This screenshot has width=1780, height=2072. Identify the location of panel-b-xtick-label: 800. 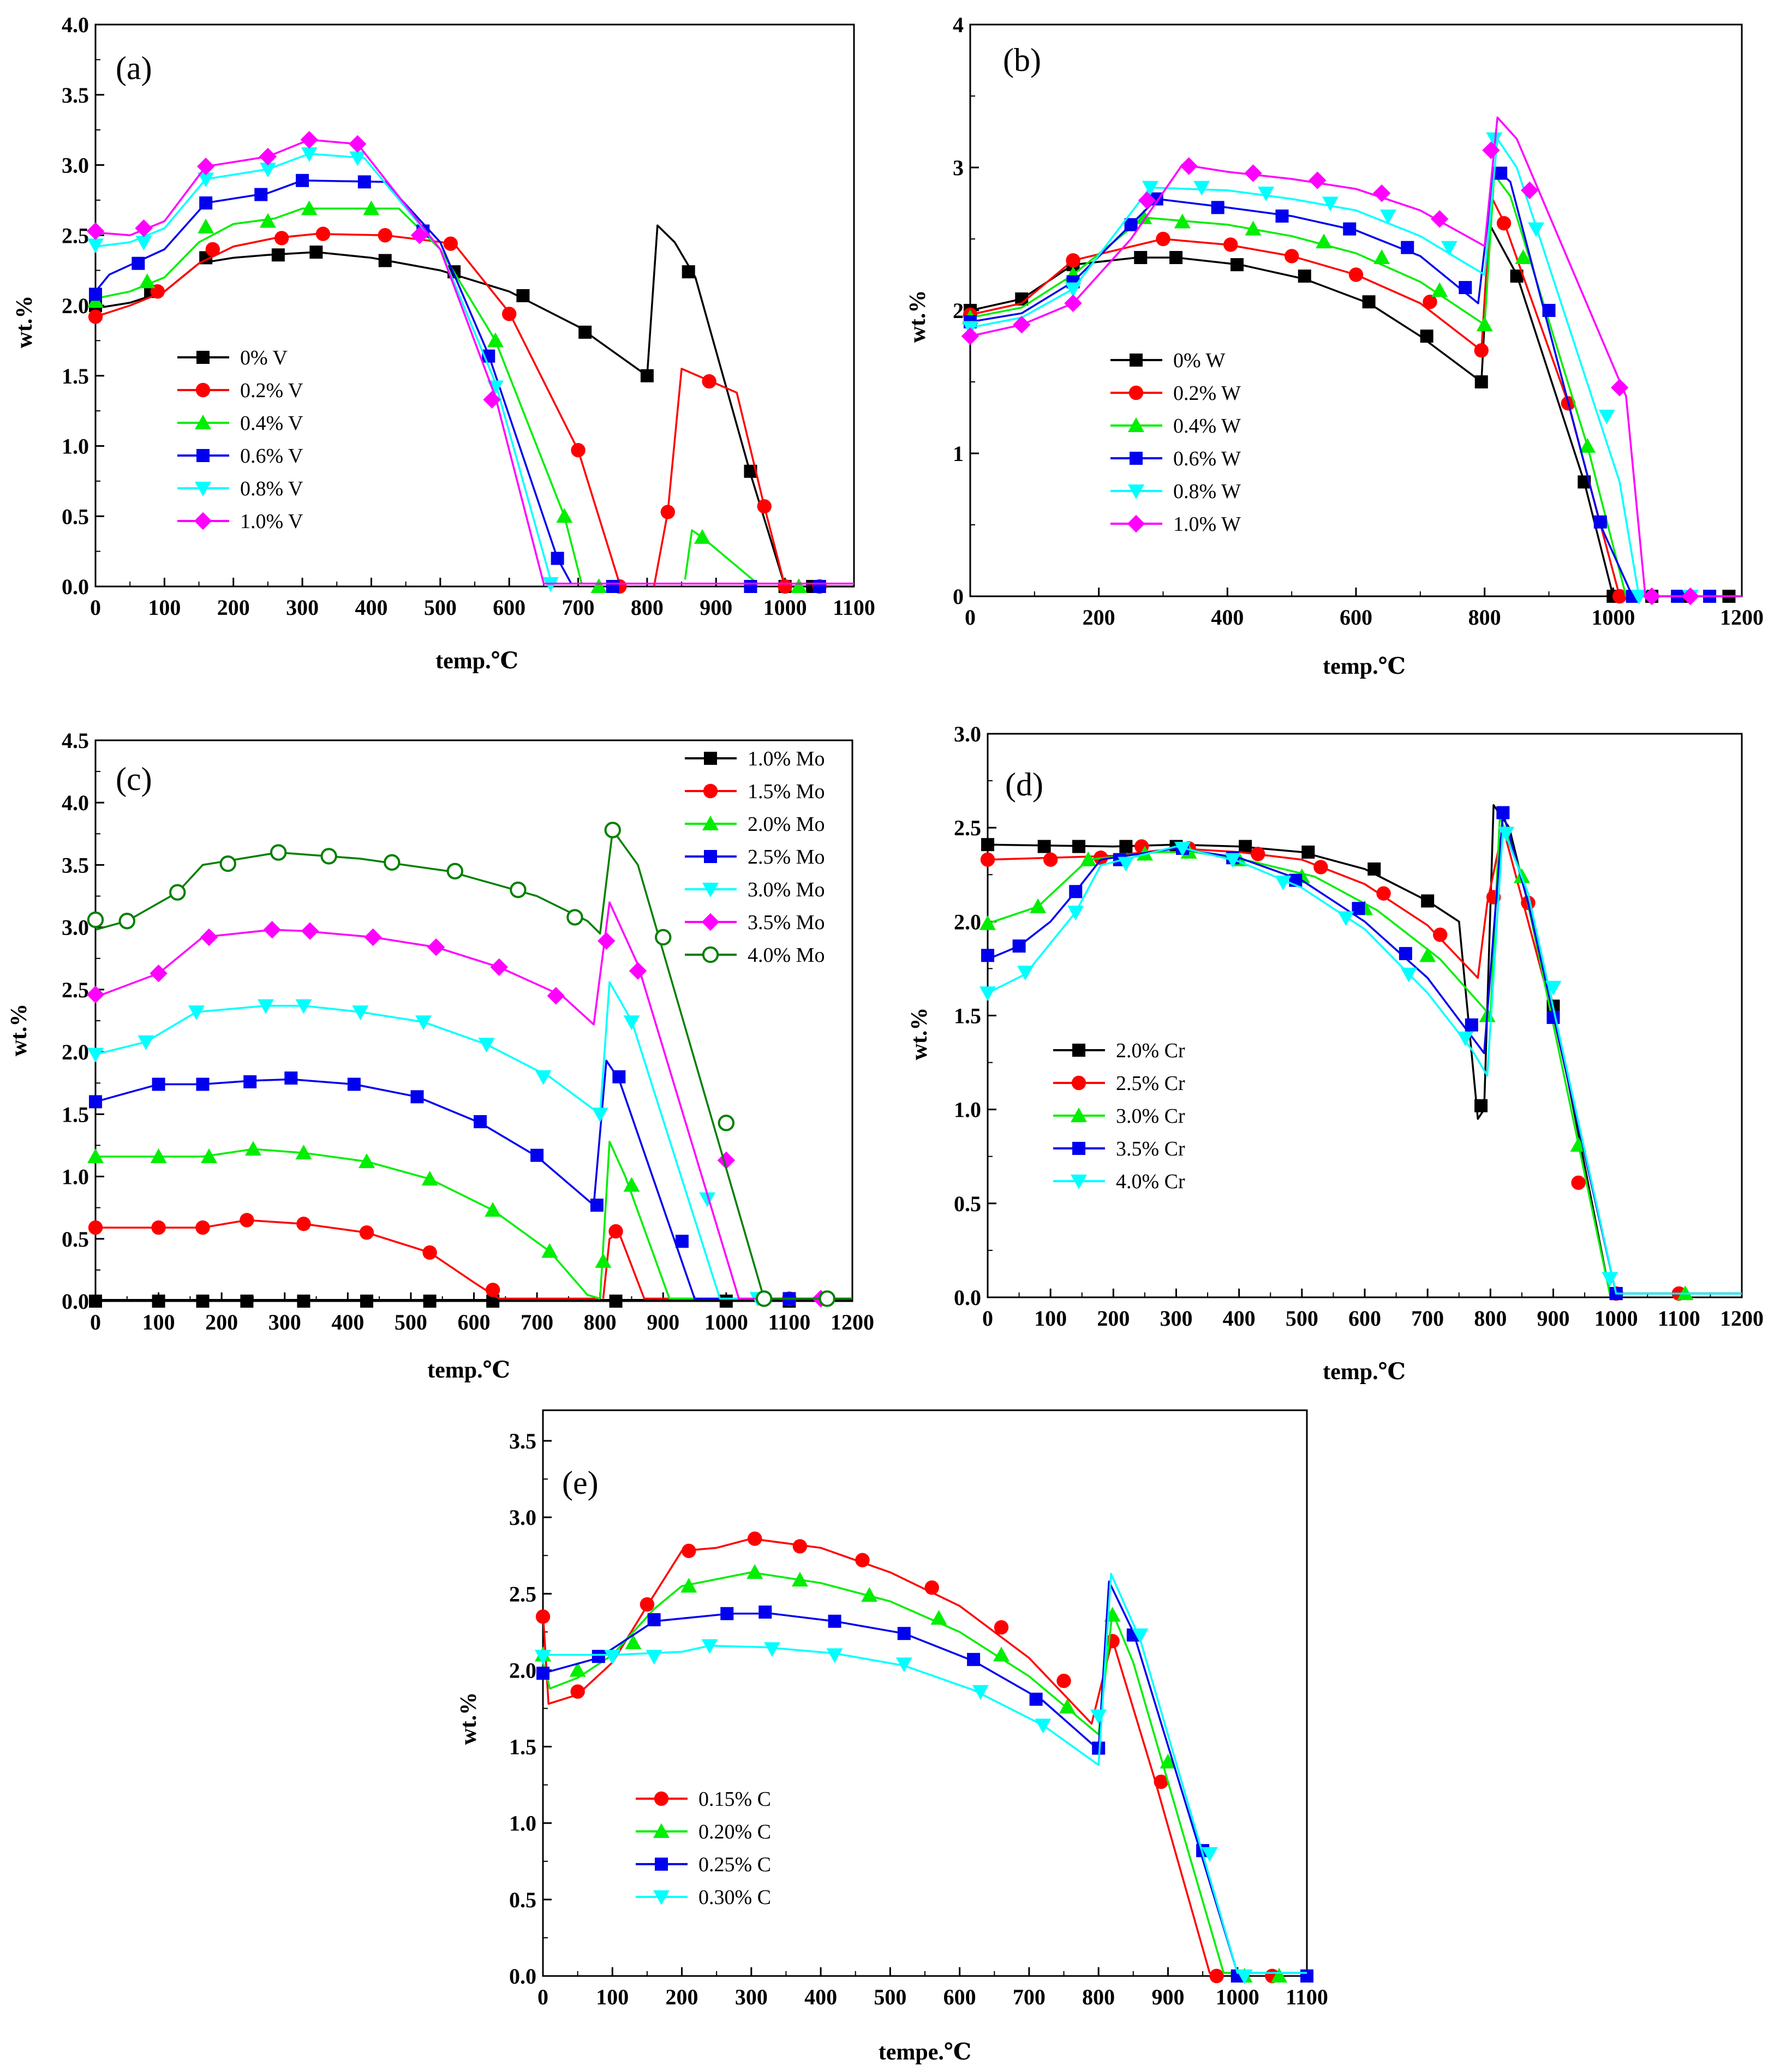
(1484, 617).